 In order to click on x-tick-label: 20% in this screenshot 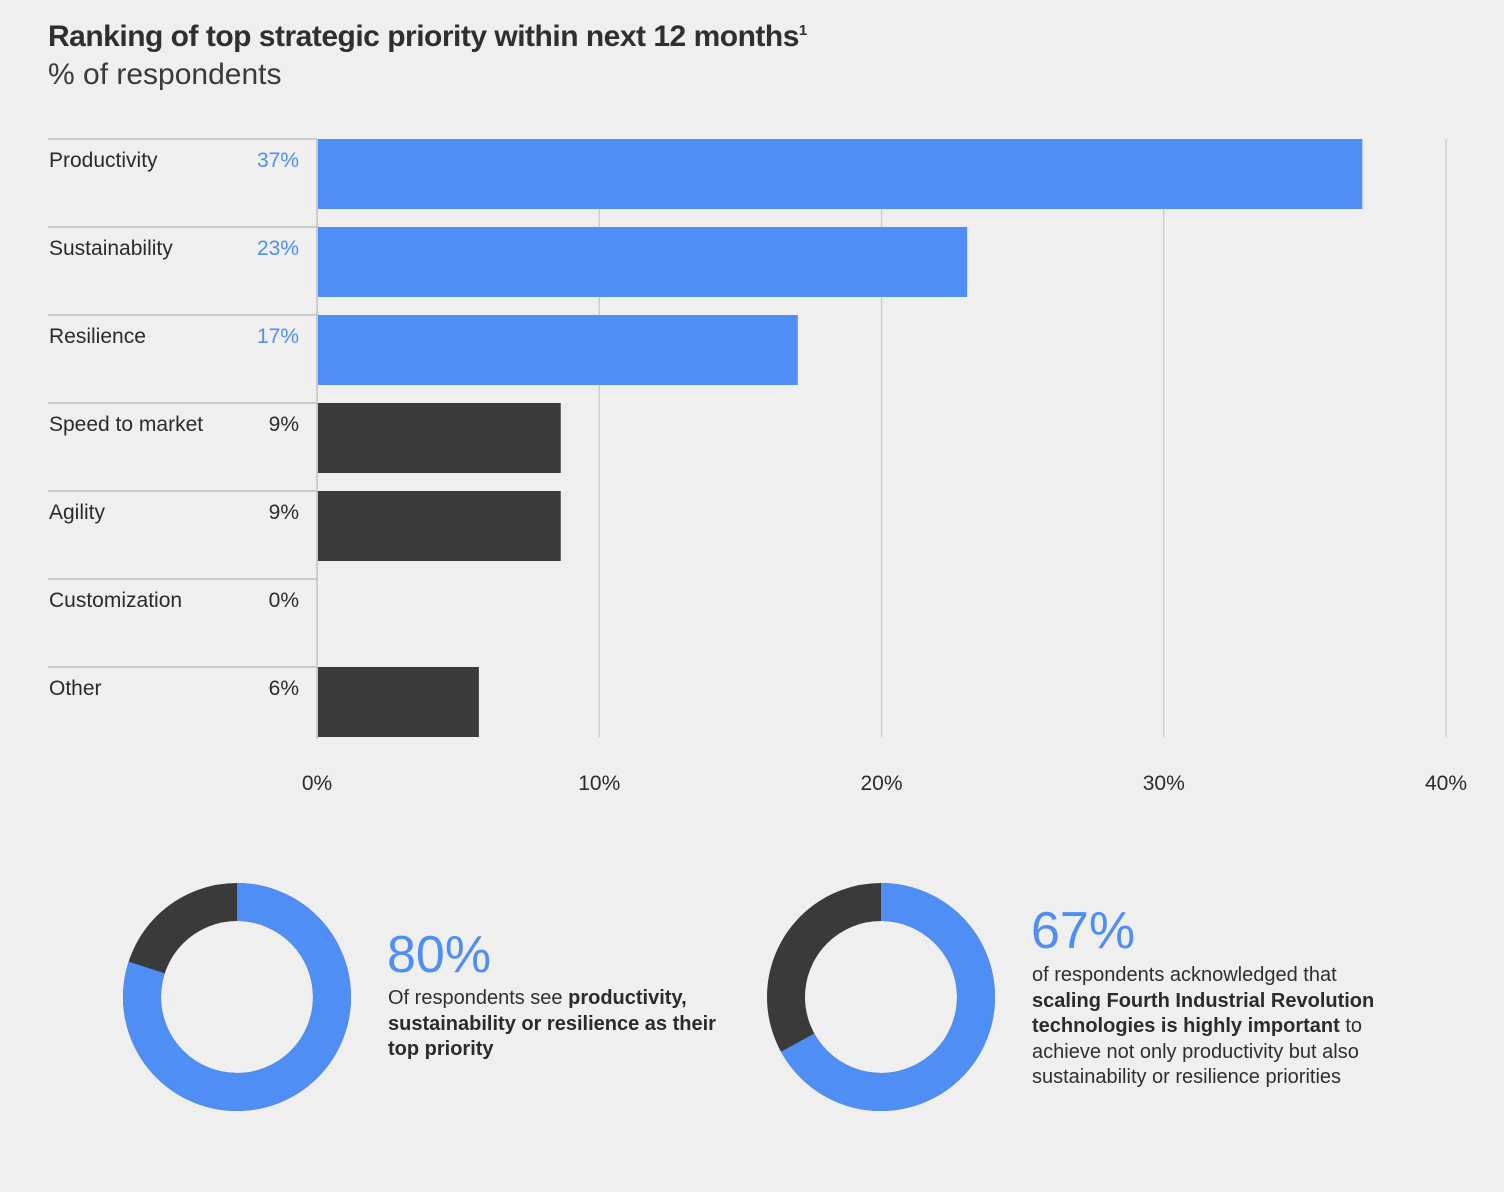, I will do `click(881, 783)`.